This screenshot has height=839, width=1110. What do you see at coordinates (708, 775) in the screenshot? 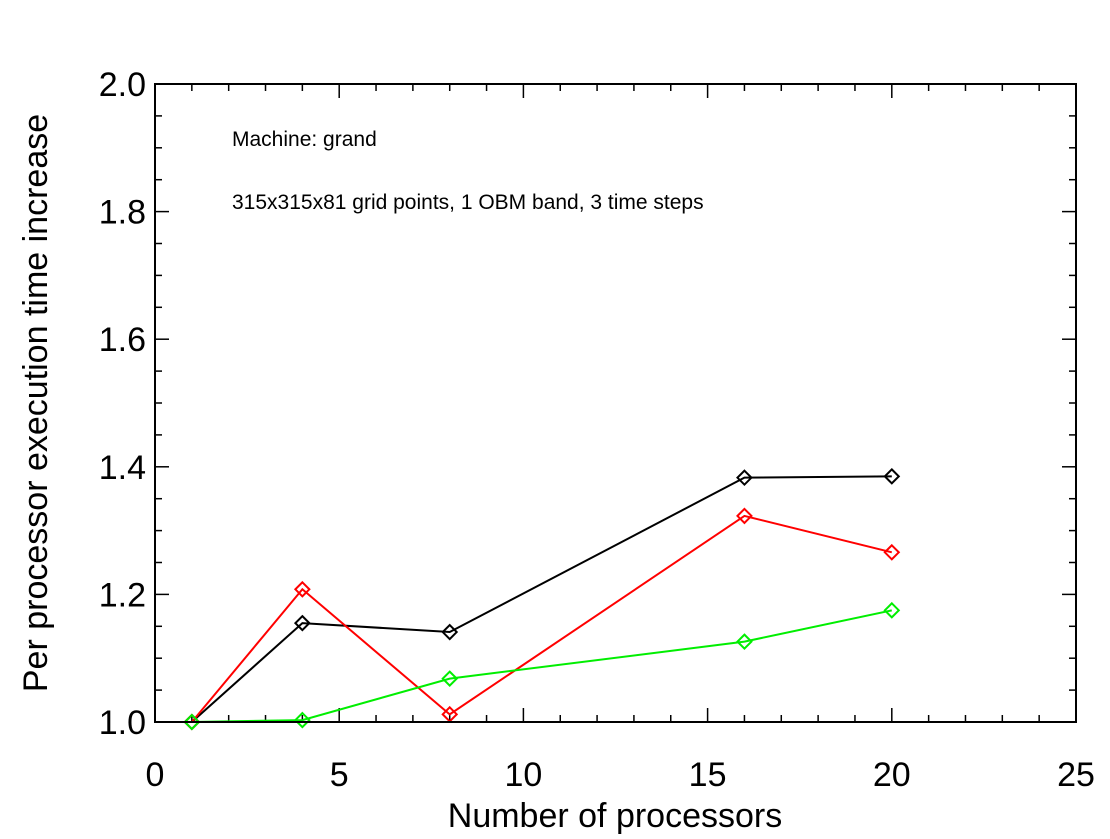
I see `x-tick-label: 15` at bounding box center [708, 775].